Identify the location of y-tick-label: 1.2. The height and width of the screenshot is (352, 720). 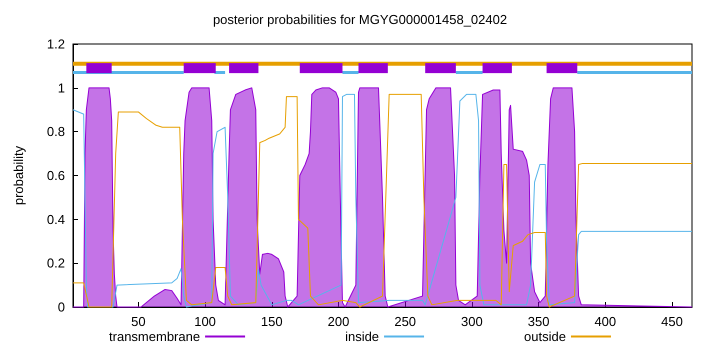
(55, 44).